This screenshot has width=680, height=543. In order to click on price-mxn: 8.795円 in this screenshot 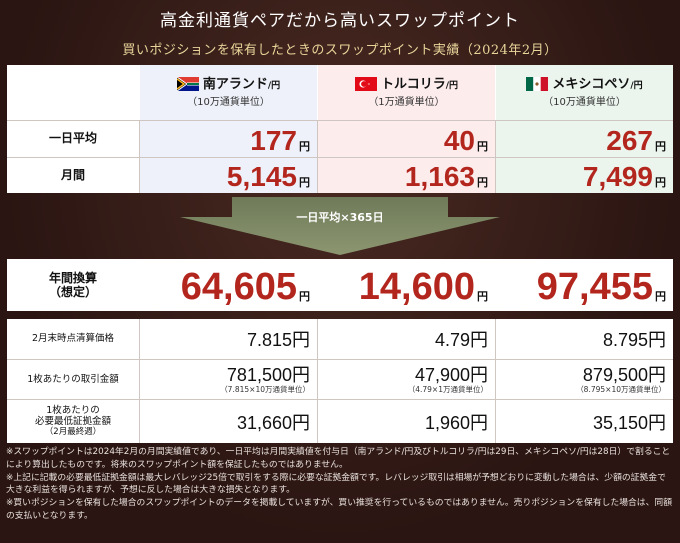, I will do `click(634, 340)`.